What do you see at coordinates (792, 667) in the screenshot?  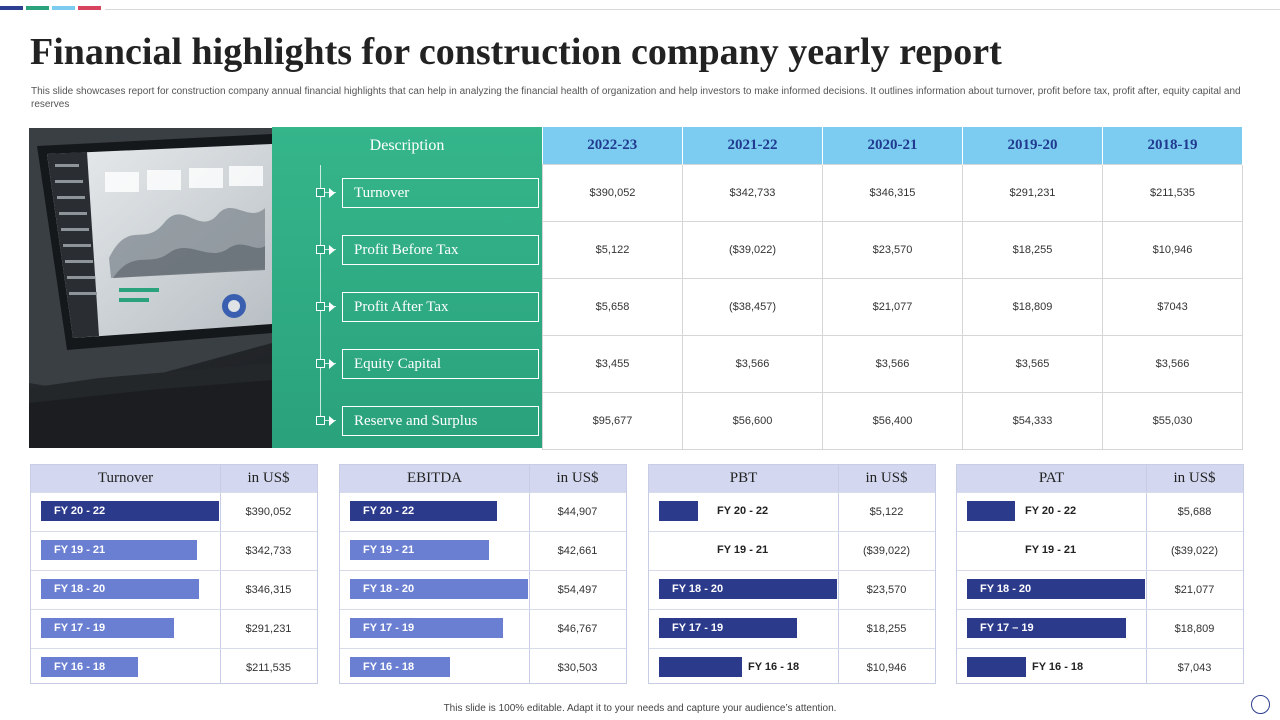 I see `list-item: FY 16 - 18 $10,946` at bounding box center [792, 667].